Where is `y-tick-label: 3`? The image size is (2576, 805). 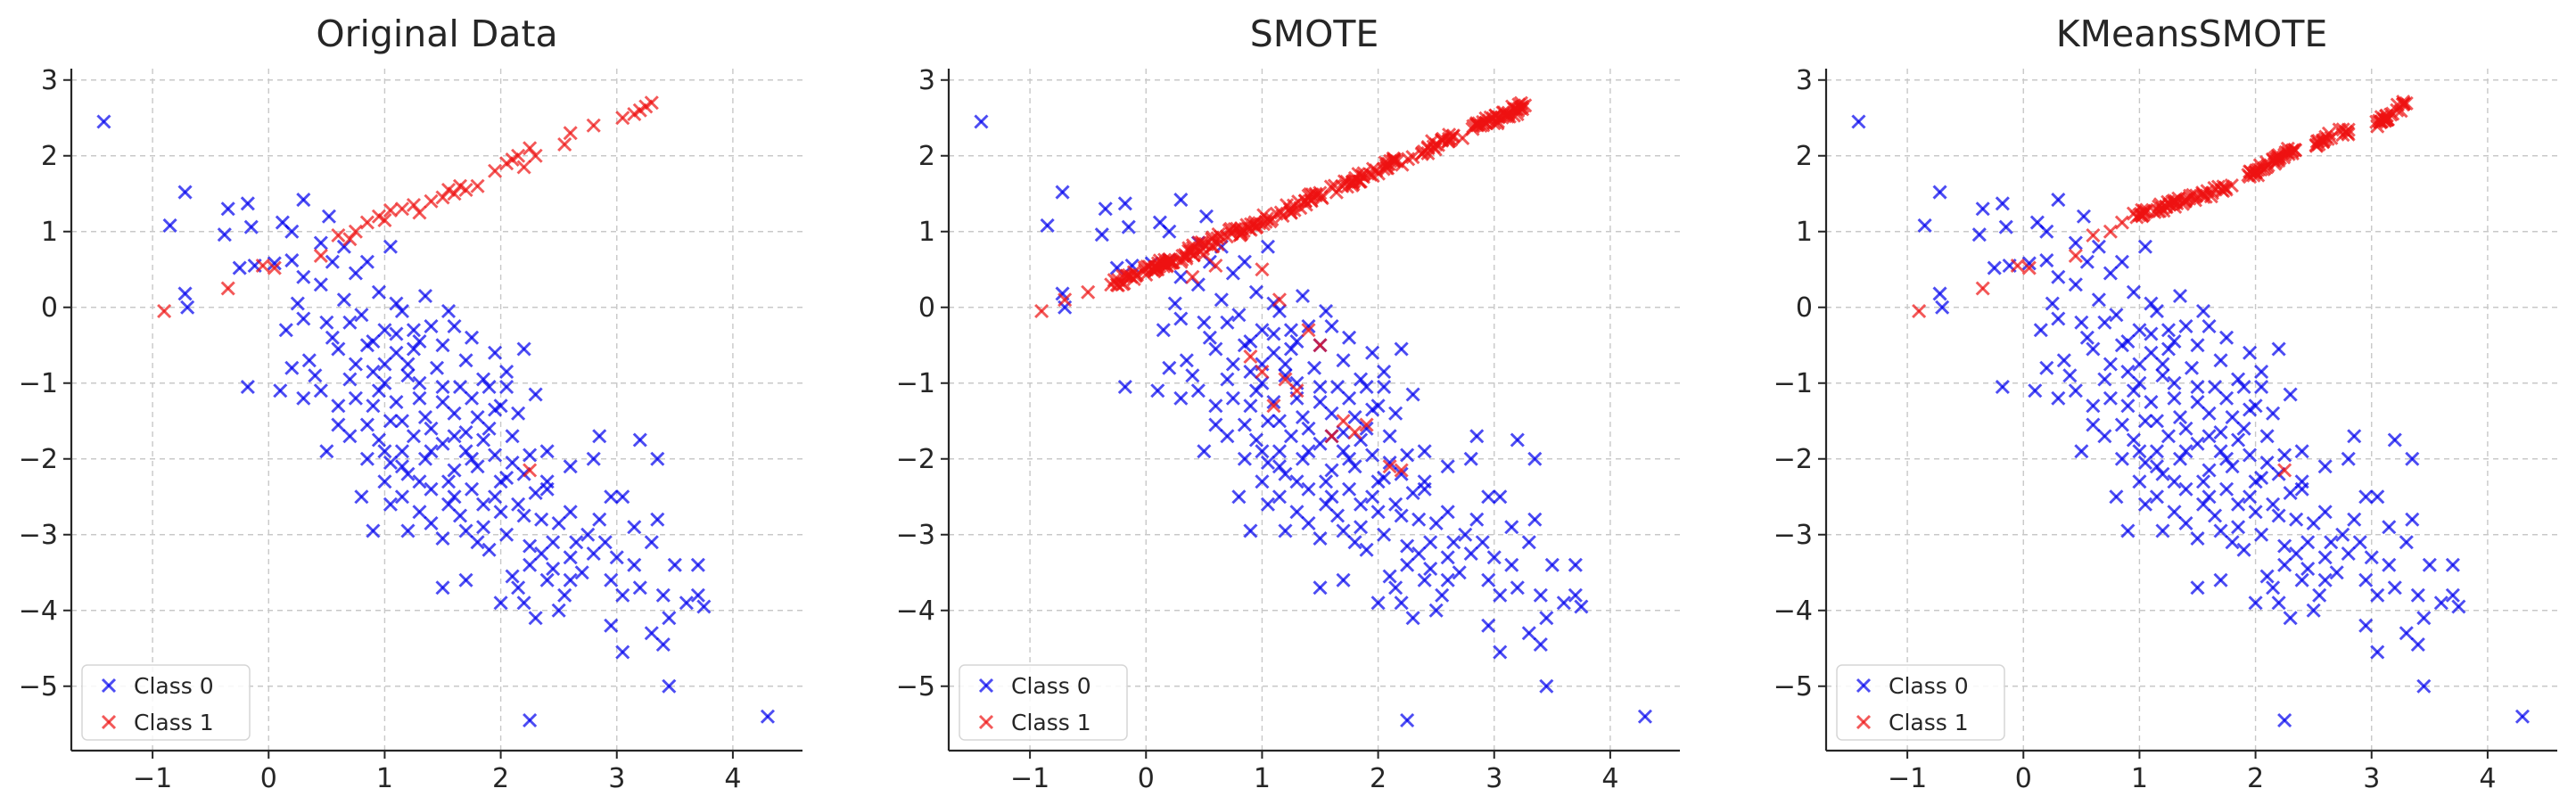 y-tick-label: 3 is located at coordinates (926, 80).